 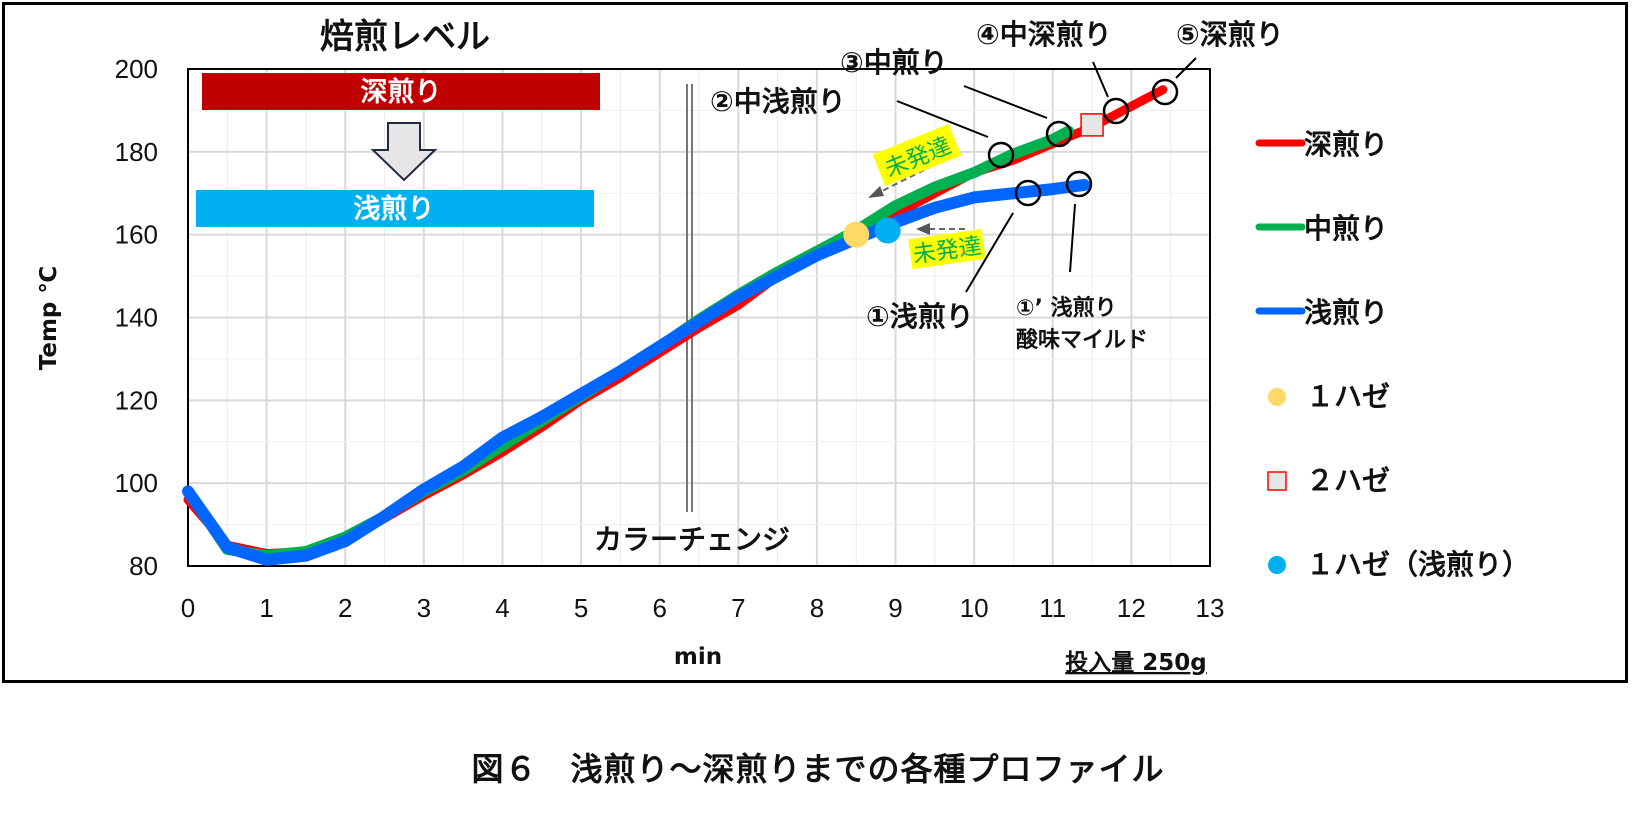 I want to click on label-light: ①浅煎り, so click(x=920, y=316).